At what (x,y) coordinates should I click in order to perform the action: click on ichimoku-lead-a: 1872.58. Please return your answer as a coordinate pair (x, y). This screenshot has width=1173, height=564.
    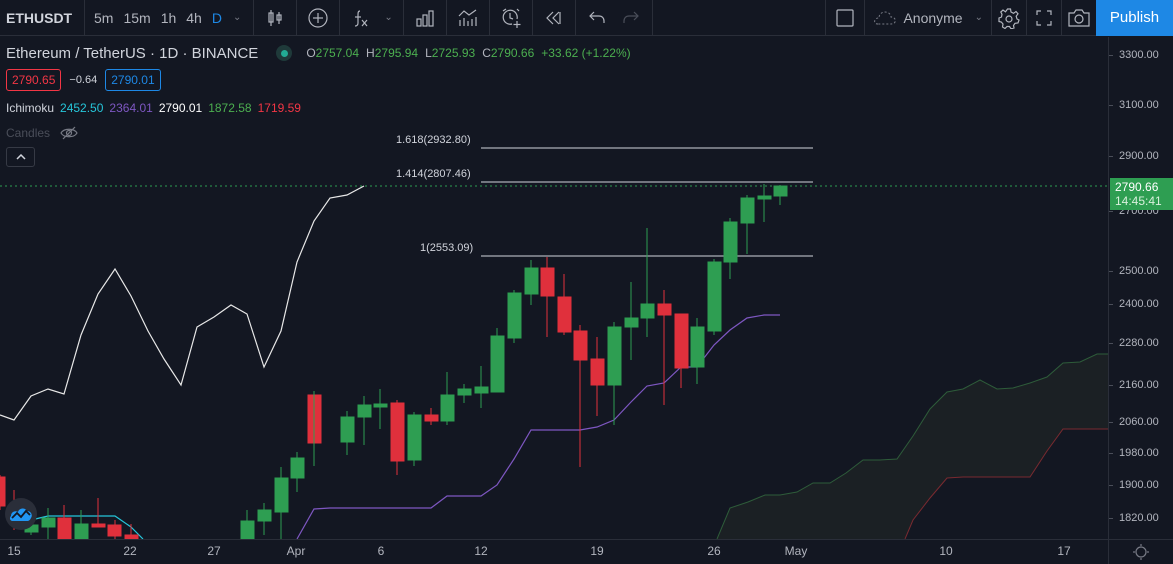
    Looking at the image, I should click on (230, 108).